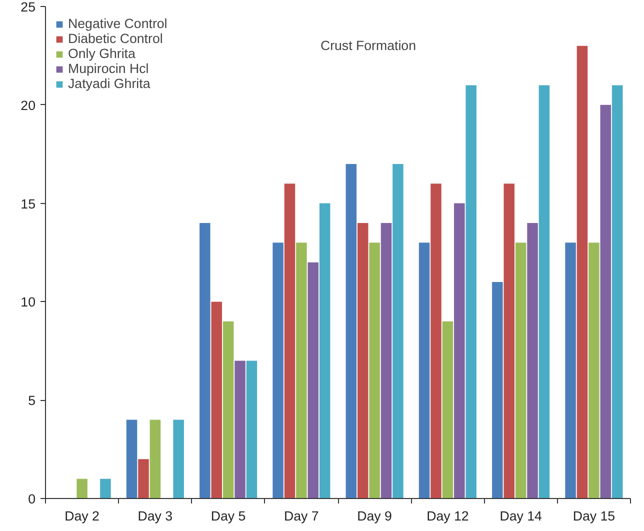 This screenshot has width=644, height=531. I want to click on x-tick-label: Day 7, so click(301, 516).